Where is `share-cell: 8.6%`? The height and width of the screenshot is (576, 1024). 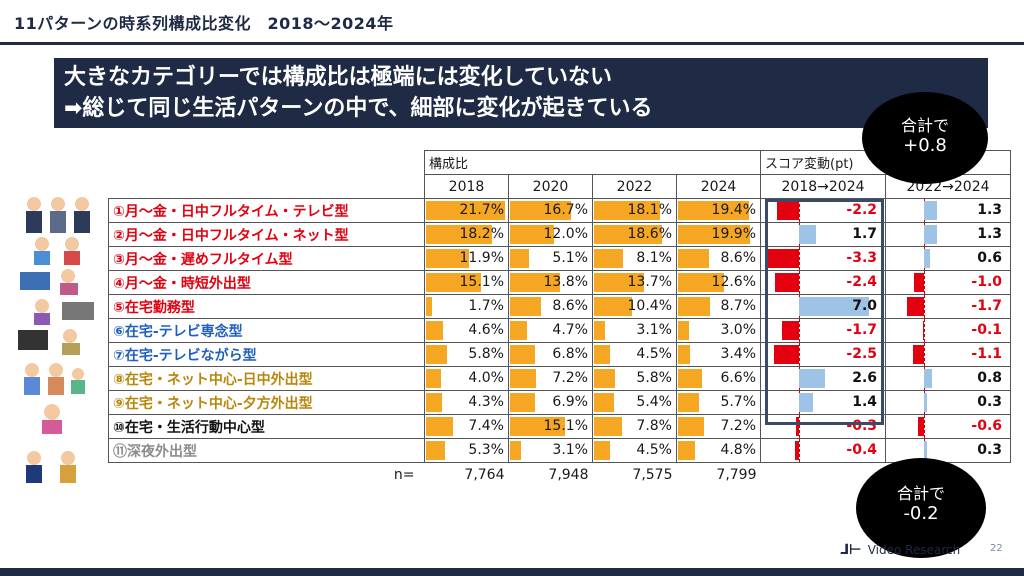 share-cell: 8.6% is located at coordinates (550, 306).